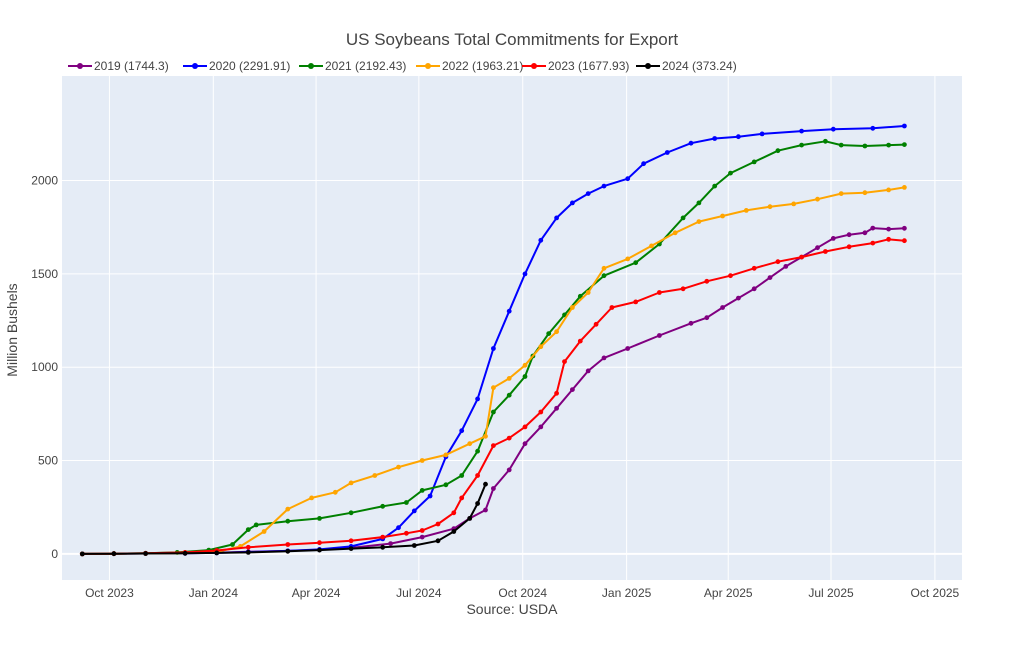 This screenshot has width=1024, height=646. Describe the element at coordinates (236, 66) in the screenshot. I see `legend-item: 2020 (2291.91)` at that location.